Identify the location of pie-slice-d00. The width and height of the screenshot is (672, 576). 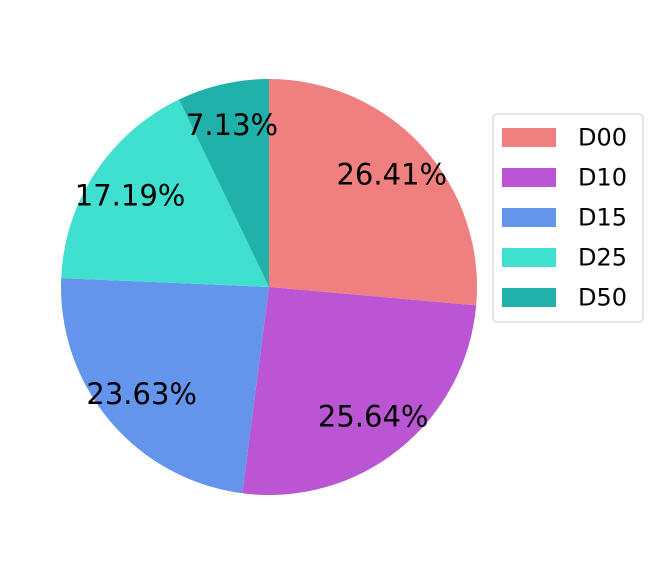
(373, 192).